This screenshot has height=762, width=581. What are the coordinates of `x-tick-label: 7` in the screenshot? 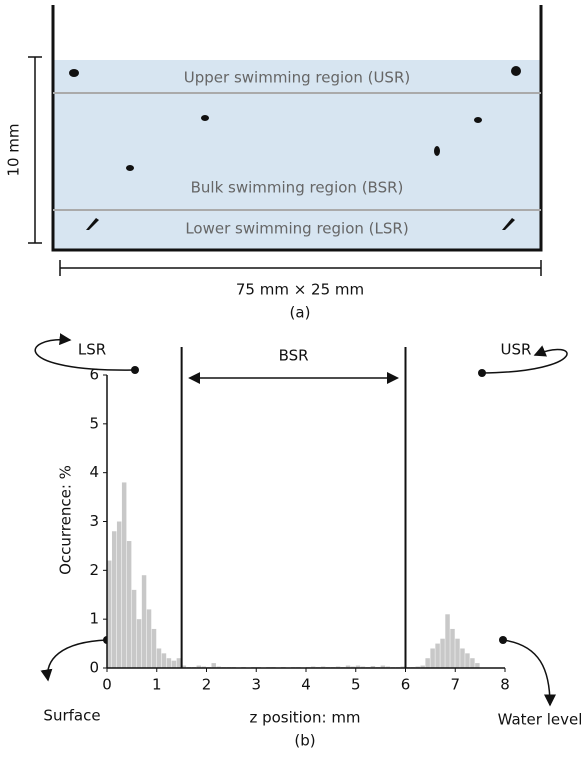 It's located at (455, 685).